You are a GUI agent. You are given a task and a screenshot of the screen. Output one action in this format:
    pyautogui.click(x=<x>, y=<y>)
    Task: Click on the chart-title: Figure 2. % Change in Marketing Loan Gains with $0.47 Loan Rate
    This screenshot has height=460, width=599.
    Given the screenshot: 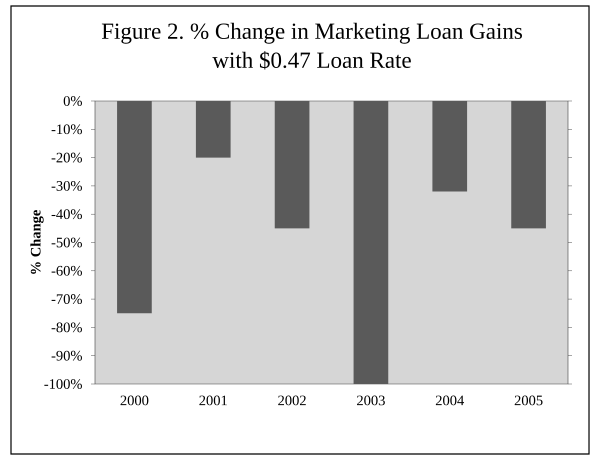 What is the action you would take?
    pyautogui.click(x=312, y=46)
    